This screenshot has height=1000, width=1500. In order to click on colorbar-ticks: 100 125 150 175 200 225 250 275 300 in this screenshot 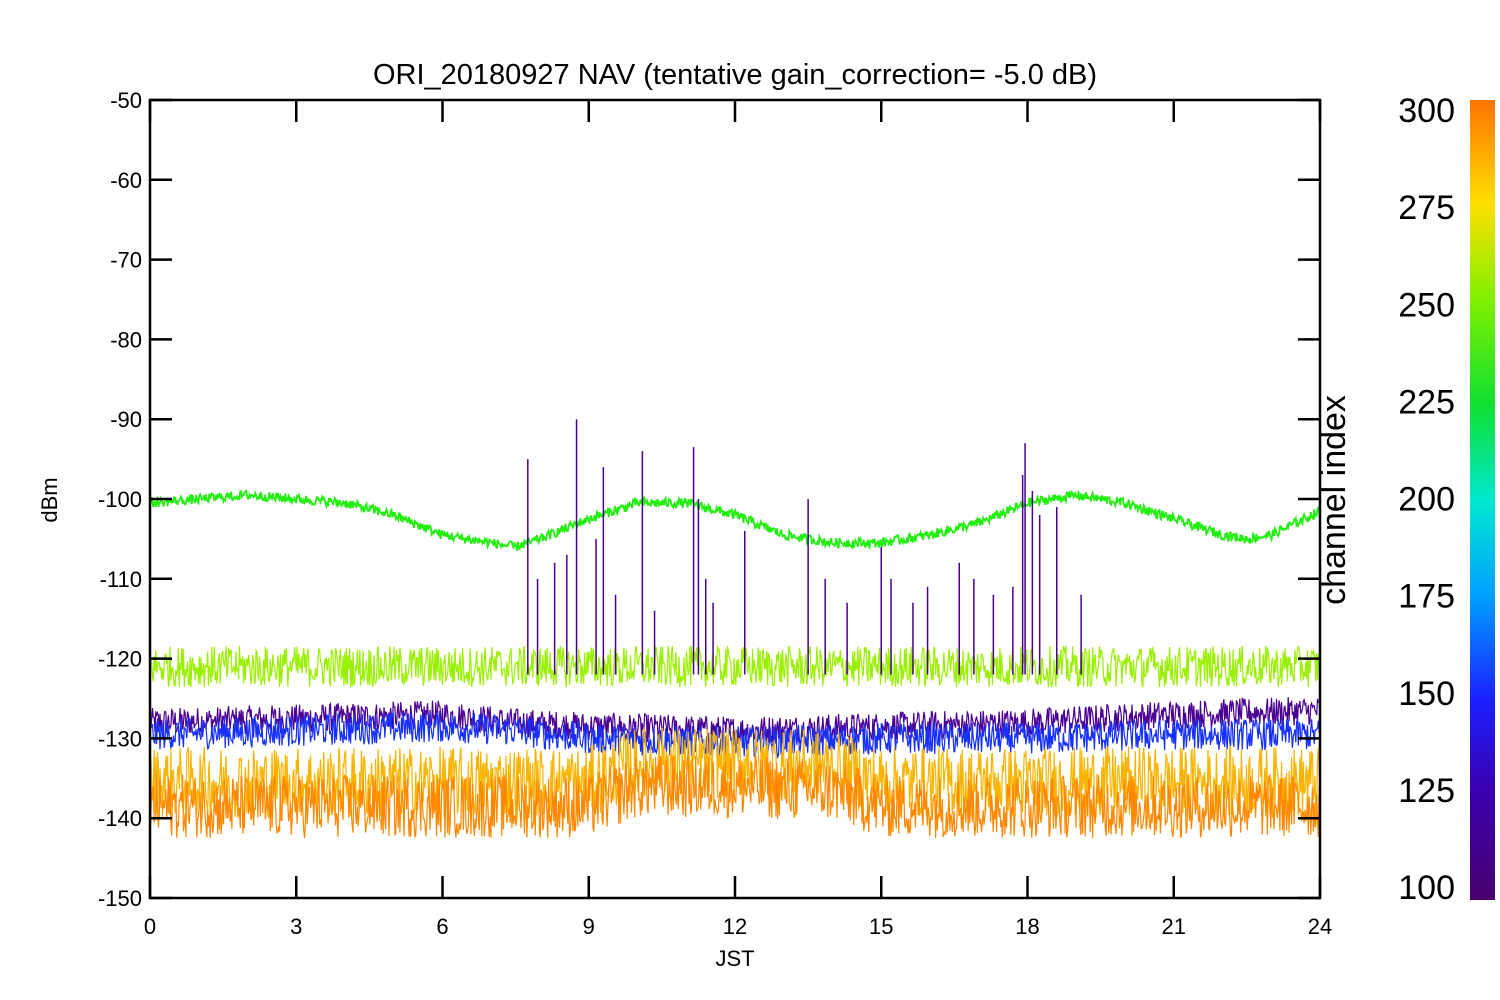, I will do `click(1426, 499)`.